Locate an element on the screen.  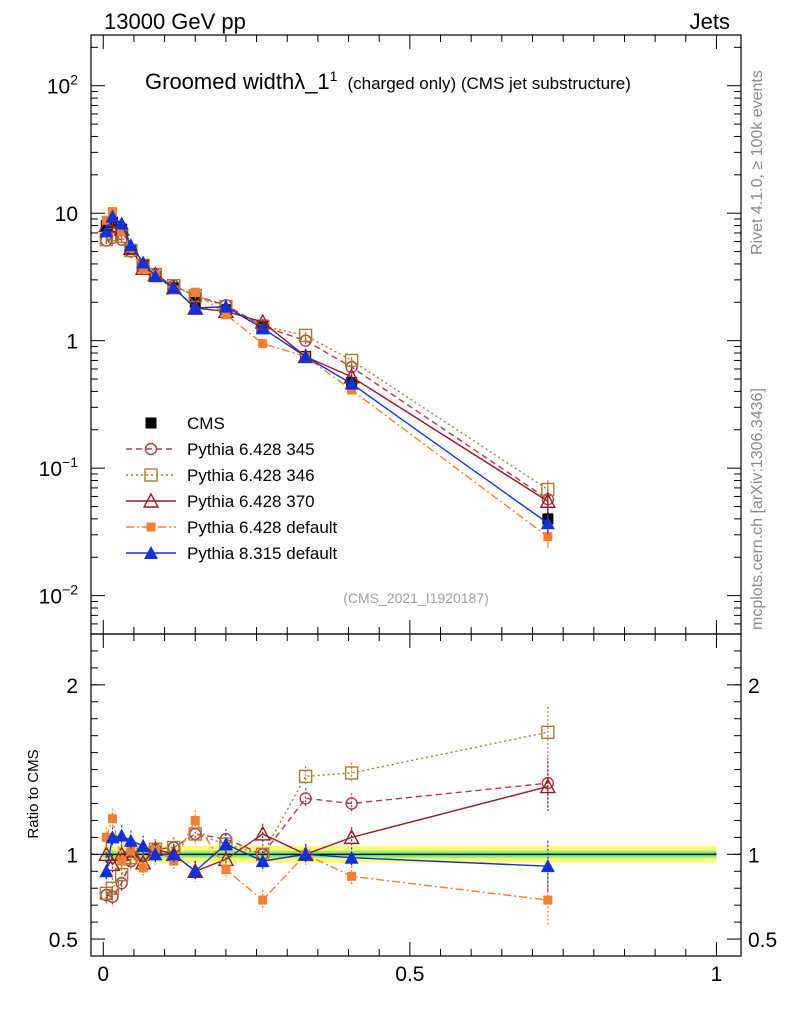
ratio-series-p6def is located at coordinates (327, 867).